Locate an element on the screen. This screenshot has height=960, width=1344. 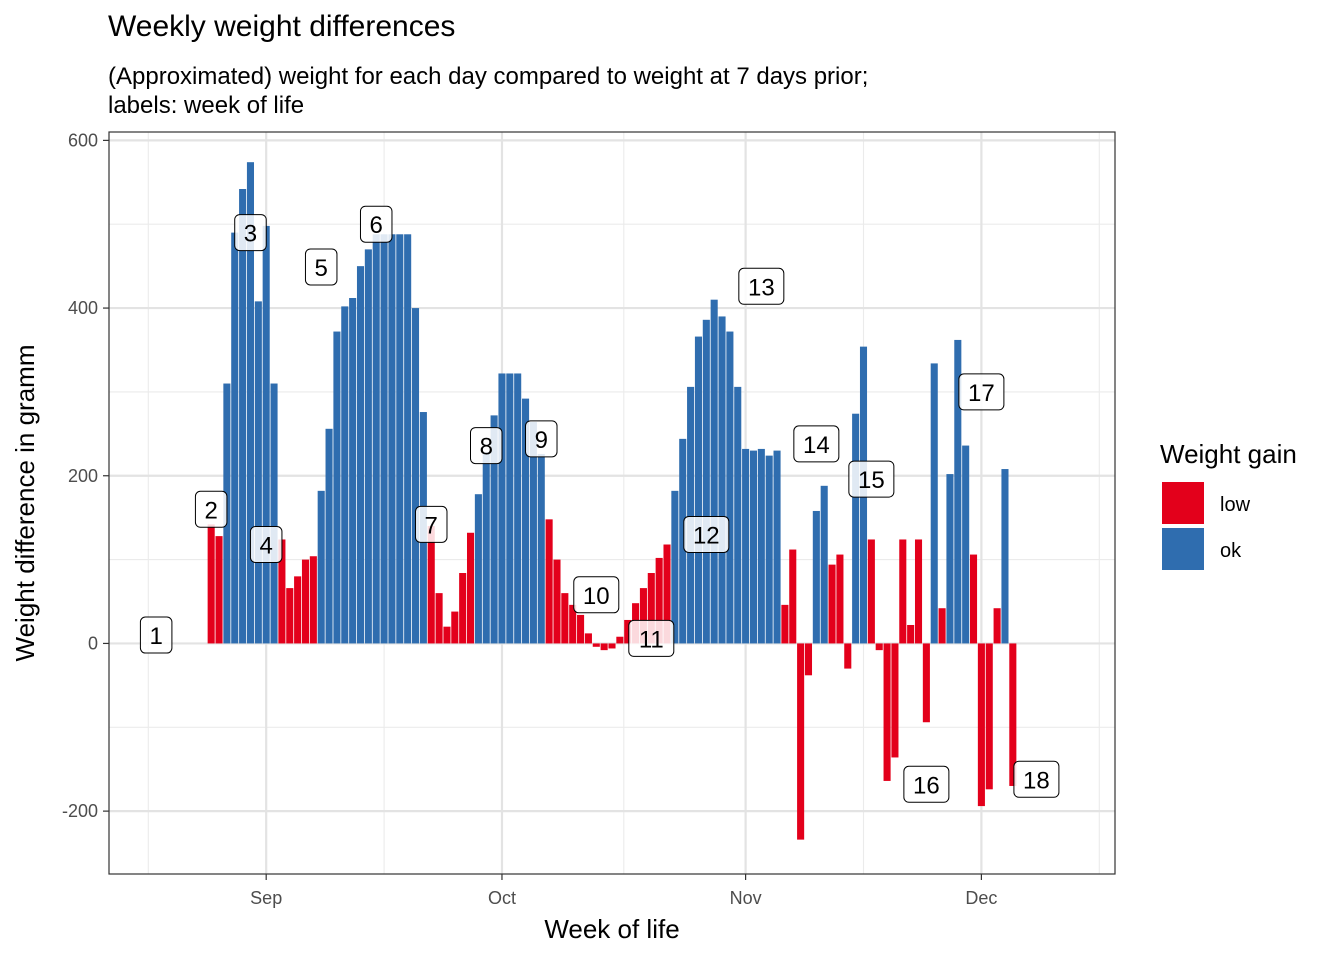
legend-label-ok: ok is located at coordinates (1231, 551).